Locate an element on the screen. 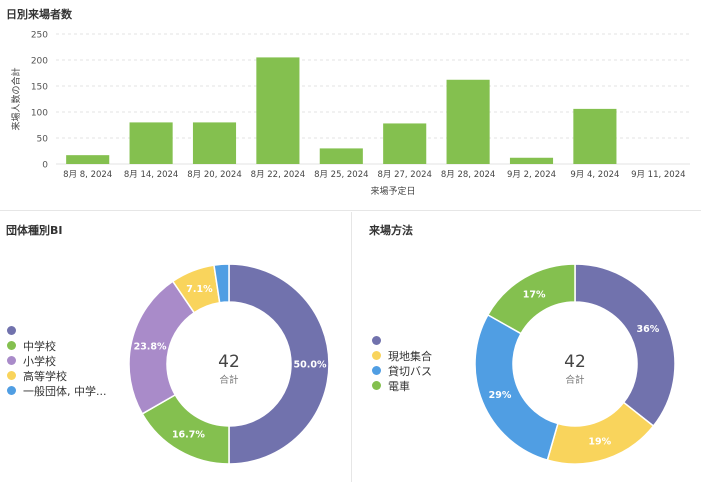 This screenshot has height=482, width=701. legend-label: 中学校 is located at coordinates (39, 346).